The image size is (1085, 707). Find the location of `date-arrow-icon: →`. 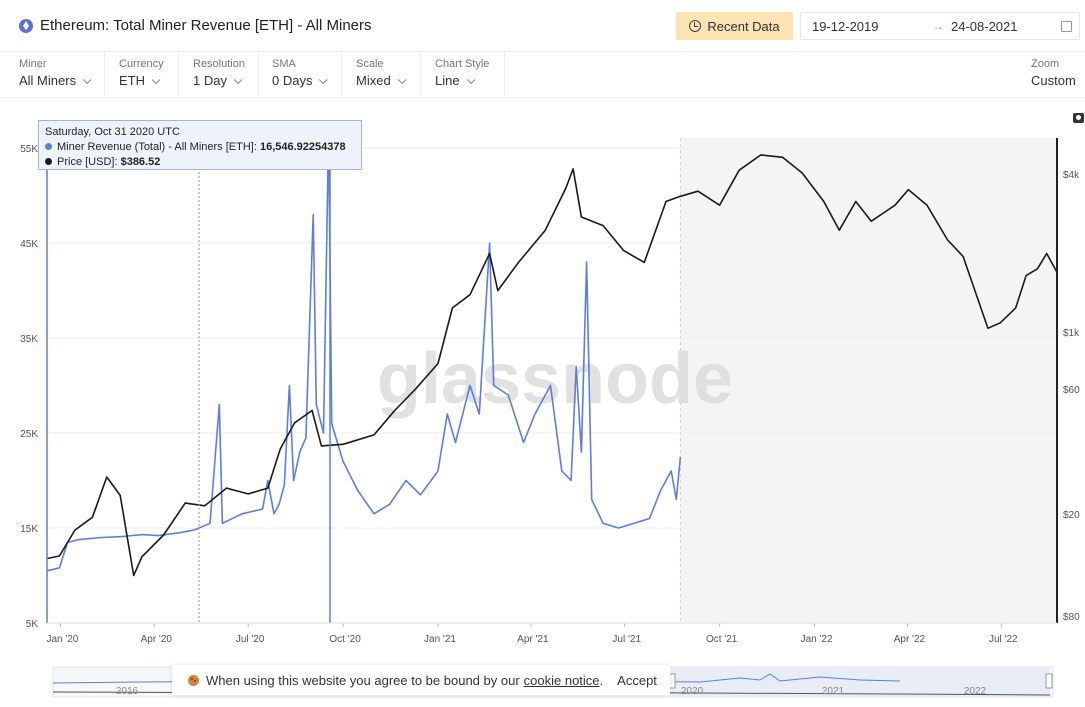

date-arrow-icon: → is located at coordinates (938, 26).